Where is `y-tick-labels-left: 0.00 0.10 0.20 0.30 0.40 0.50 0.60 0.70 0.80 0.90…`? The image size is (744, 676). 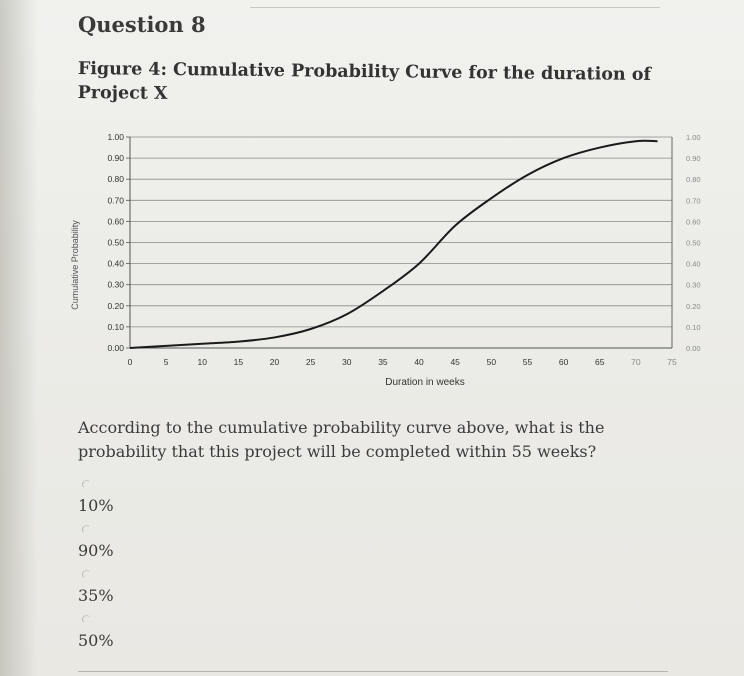
y-tick-labels-left: 0.00 0.10 0.20 0.30 0.40 0.50 0.60 0.70 0.80 0.90… is located at coordinates (115, 242).